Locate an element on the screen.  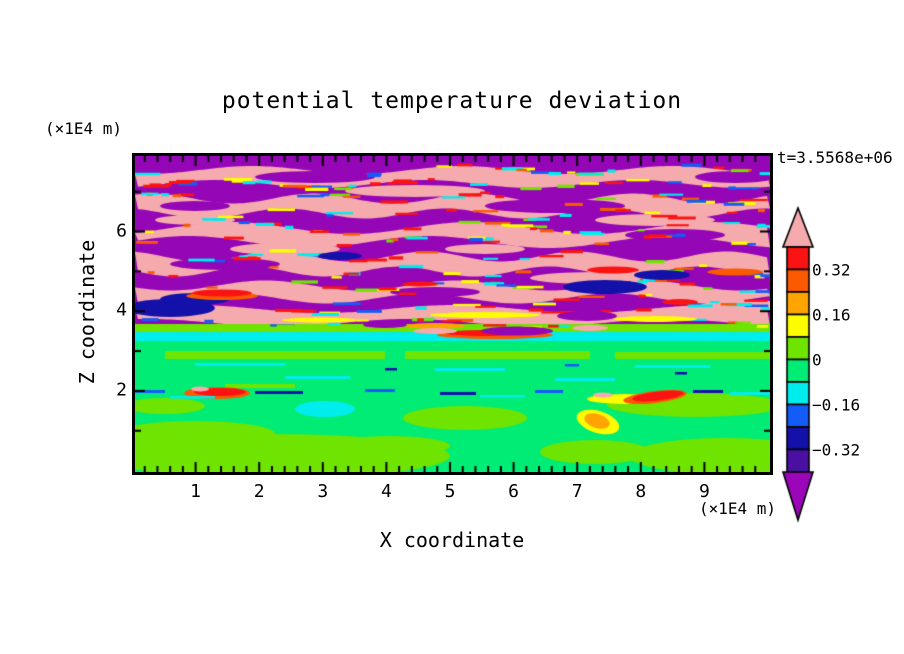
x-tick-label: 1 is located at coordinates (196, 491).